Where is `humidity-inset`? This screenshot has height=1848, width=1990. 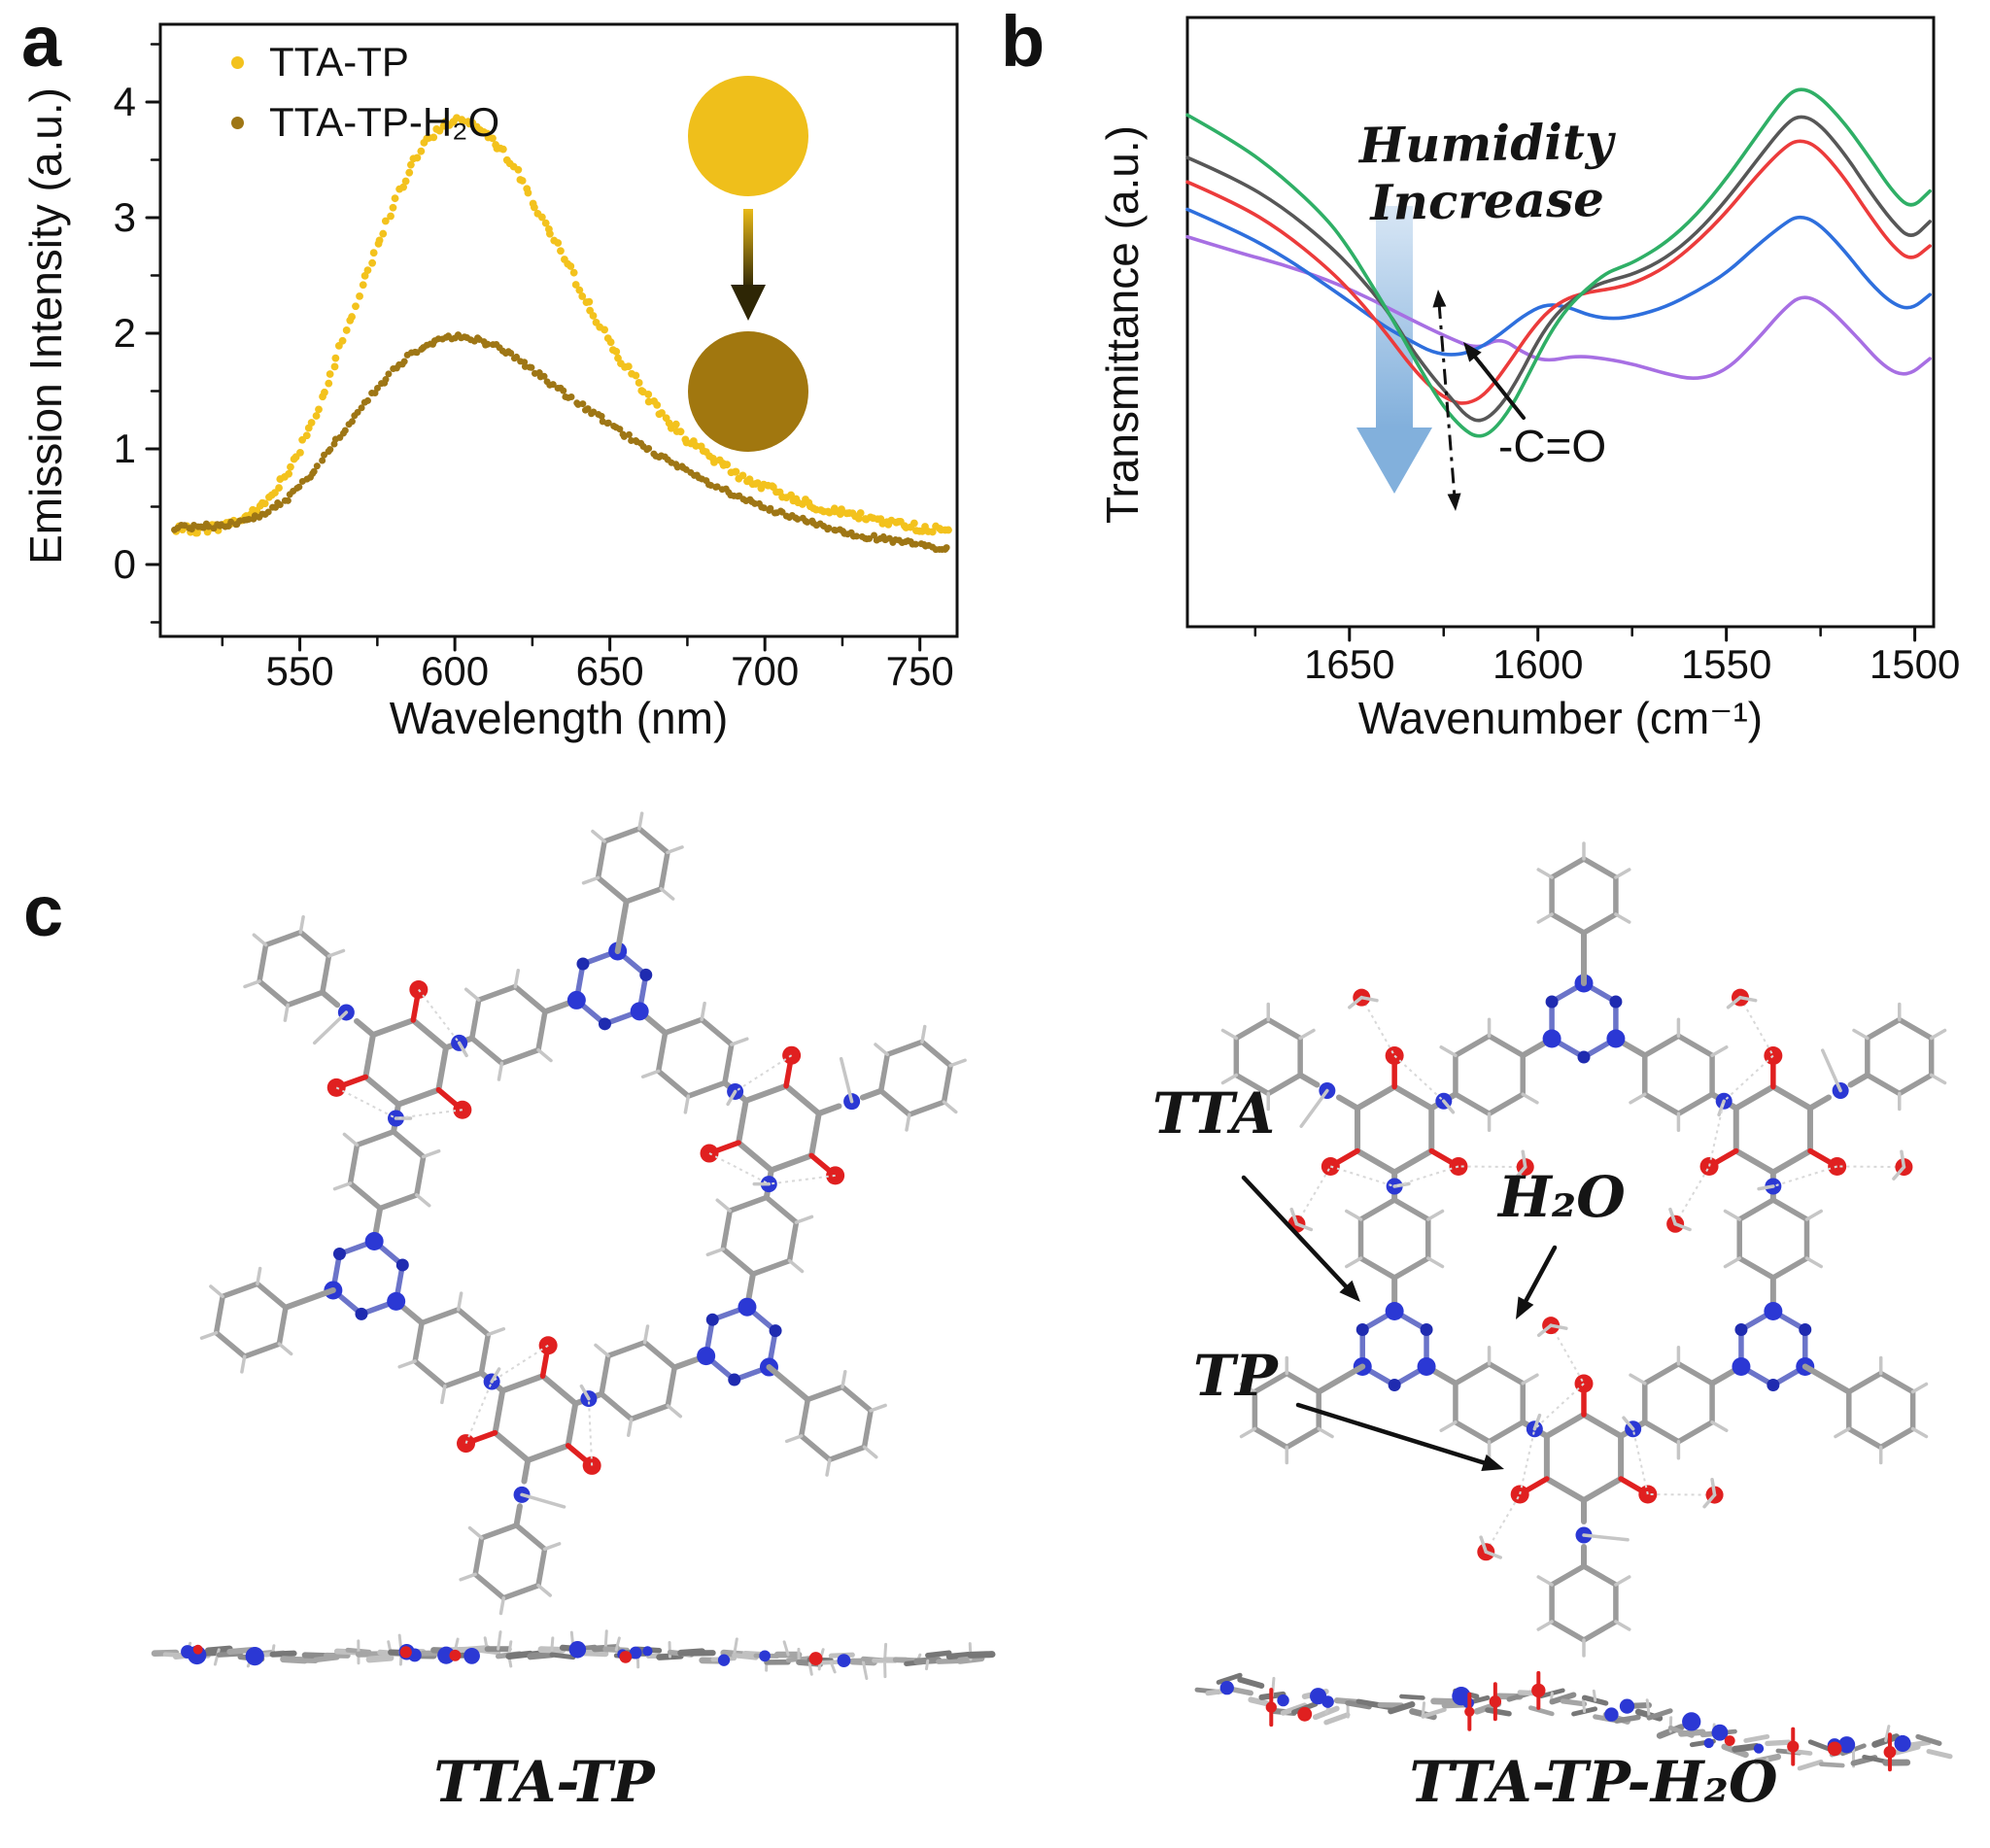
humidity-inset is located at coordinates (748, 264).